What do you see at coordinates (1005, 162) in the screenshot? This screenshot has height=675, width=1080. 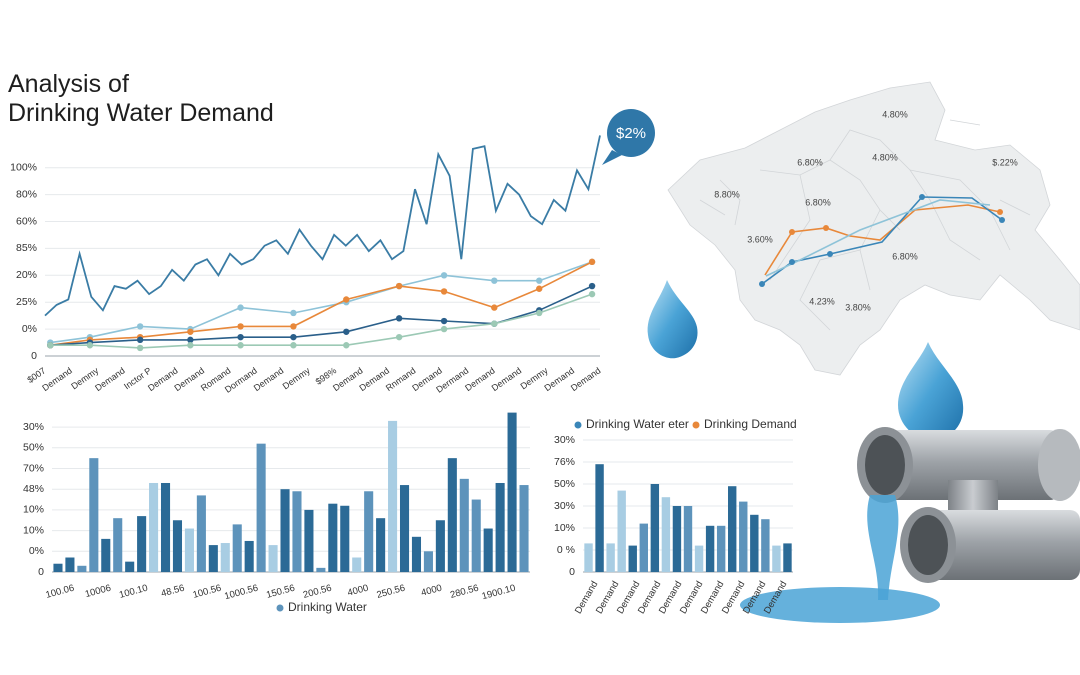 I see `map-label: $.22%` at bounding box center [1005, 162].